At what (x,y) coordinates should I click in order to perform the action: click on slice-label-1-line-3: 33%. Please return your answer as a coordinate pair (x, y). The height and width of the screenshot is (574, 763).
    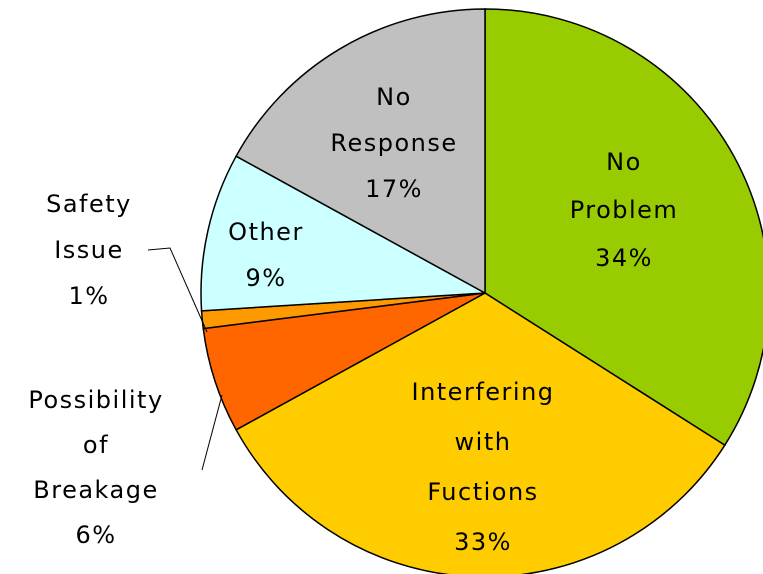
    Looking at the image, I should click on (483, 542).